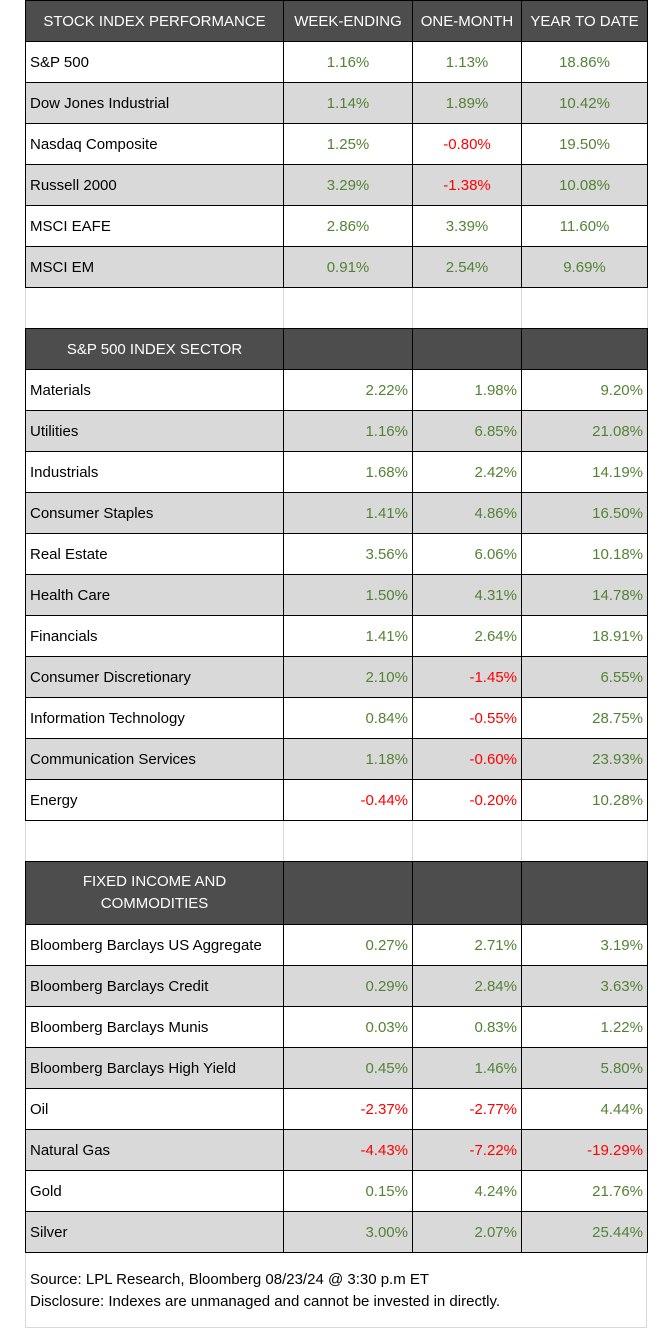 The height and width of the screenshot is (1344, 672). I want to click on value-week: 2.22%, so click(348, 390).